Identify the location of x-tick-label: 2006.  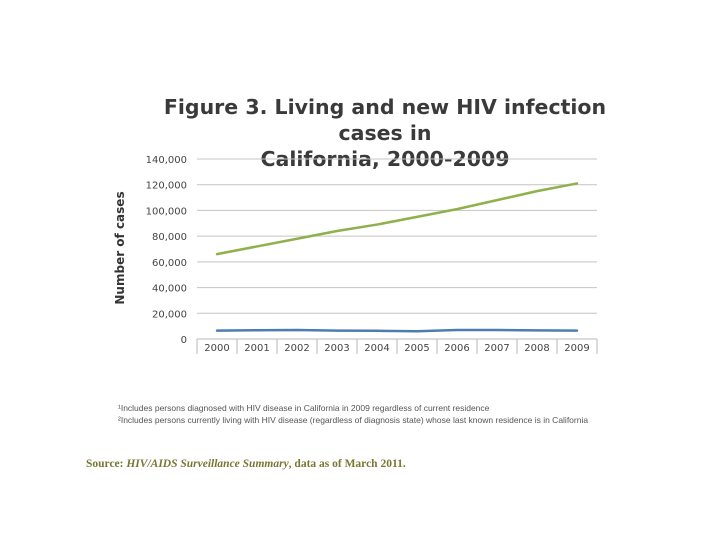
(456, 348).